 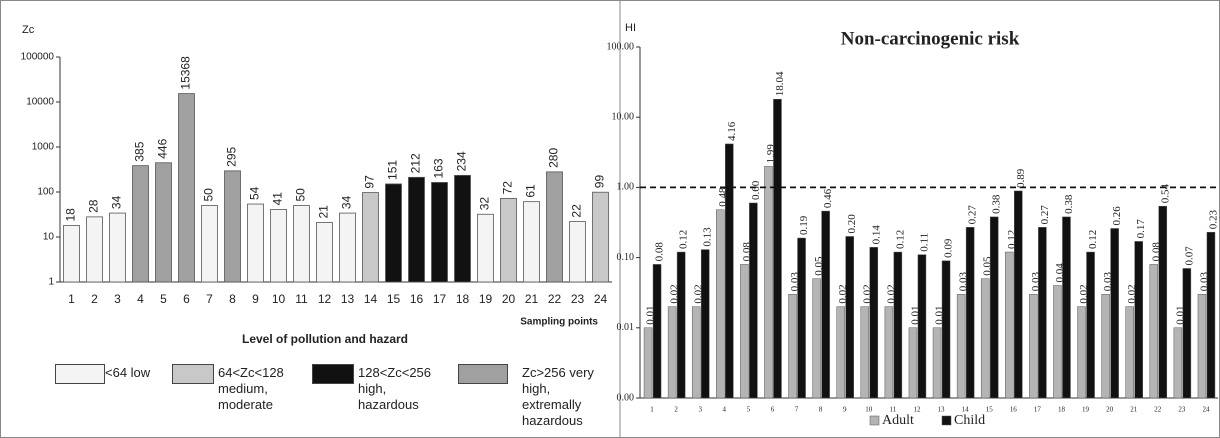 I want to click on legend-label: Child, so click(x=969, y=420).